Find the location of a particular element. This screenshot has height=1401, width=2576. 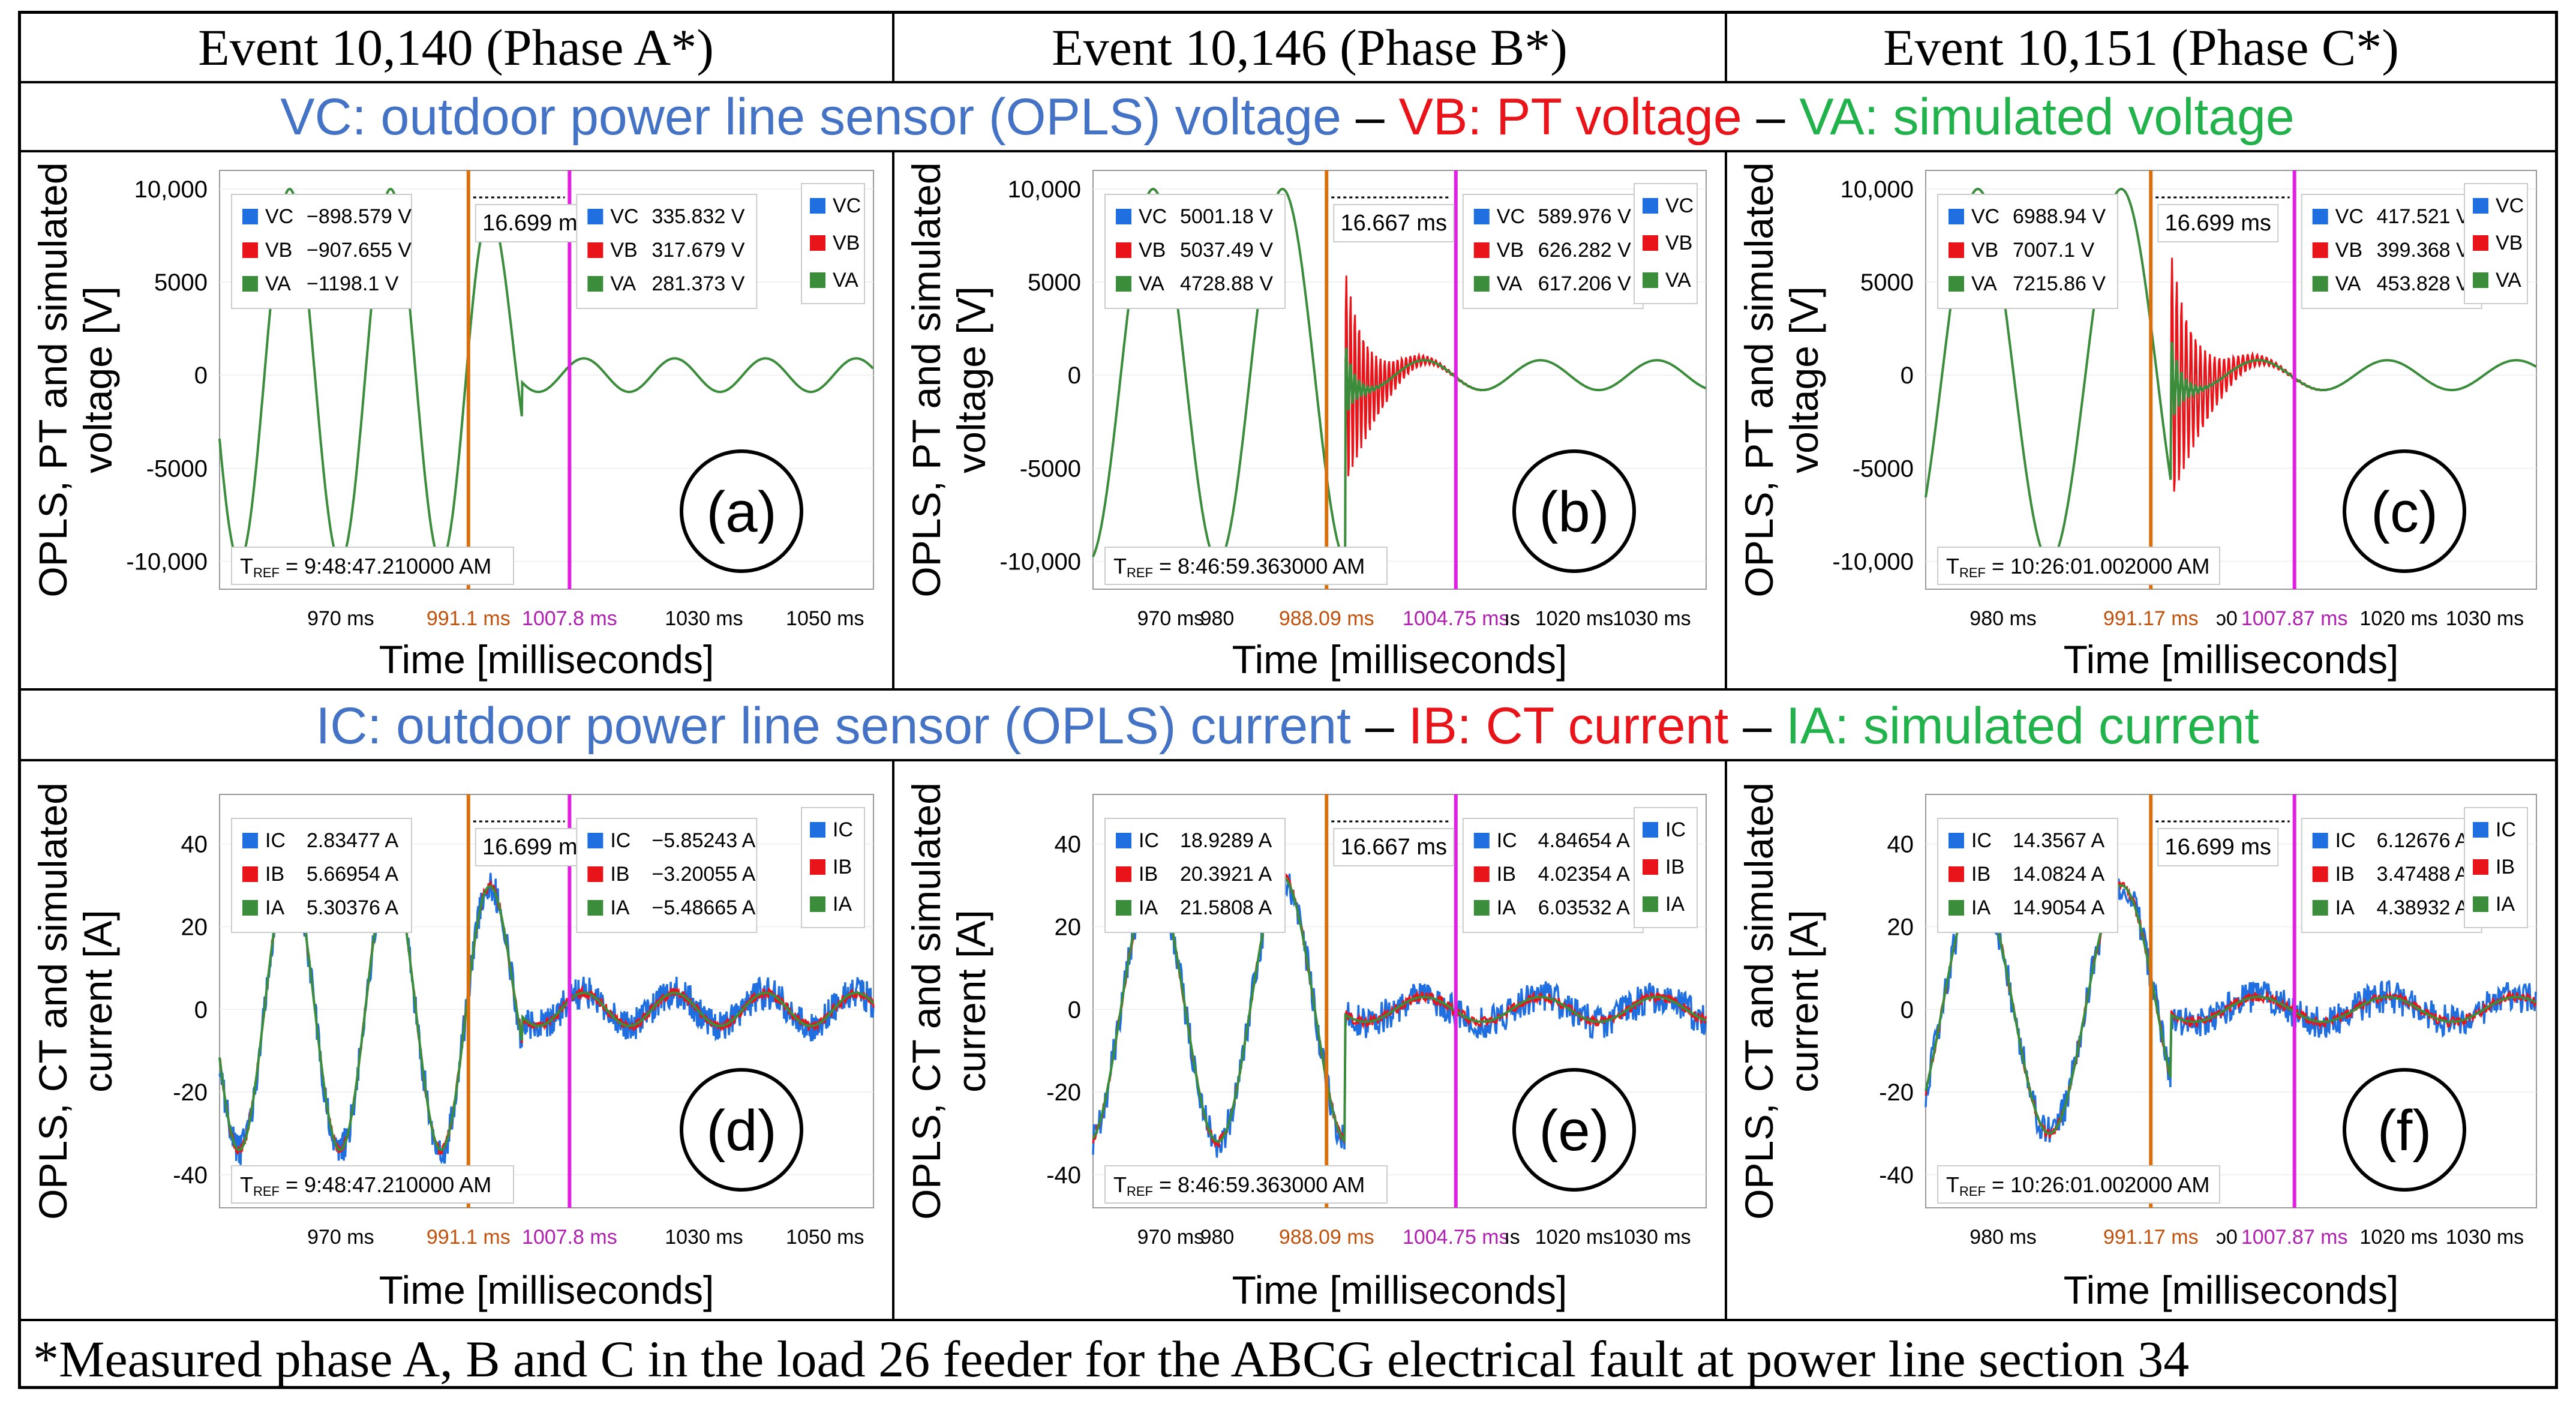

x-tick-label: 980 is located at coordinates (1218, 619).